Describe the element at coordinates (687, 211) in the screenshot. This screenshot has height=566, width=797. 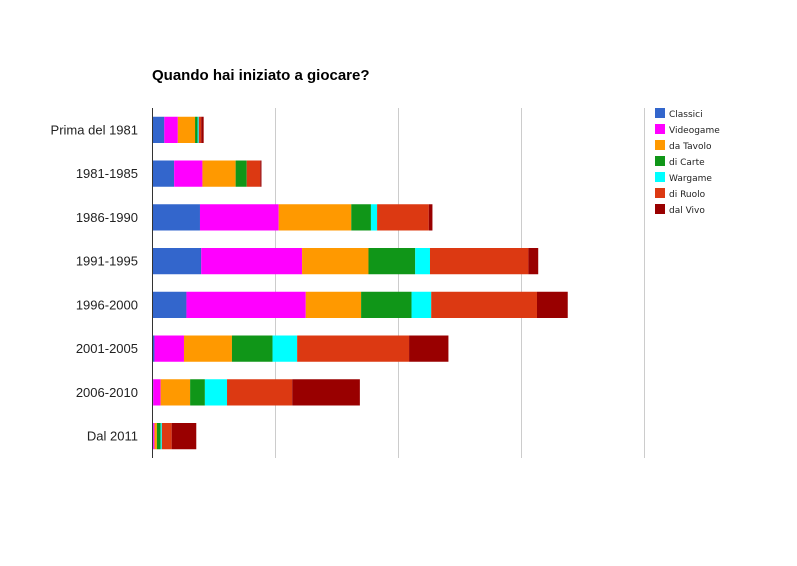
I see `legend-label: dal Vivo` at that location.